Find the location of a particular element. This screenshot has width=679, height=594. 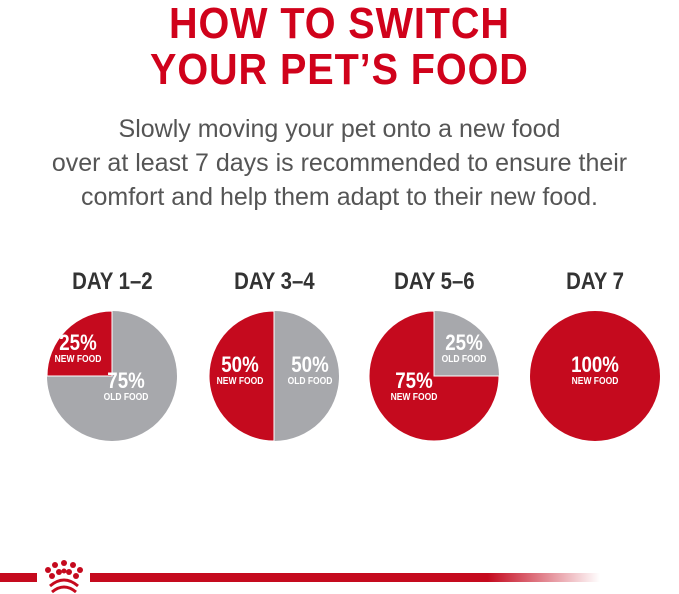

title-line-2: YOUR PET’S FOOD is located at coordinates (339, 69).